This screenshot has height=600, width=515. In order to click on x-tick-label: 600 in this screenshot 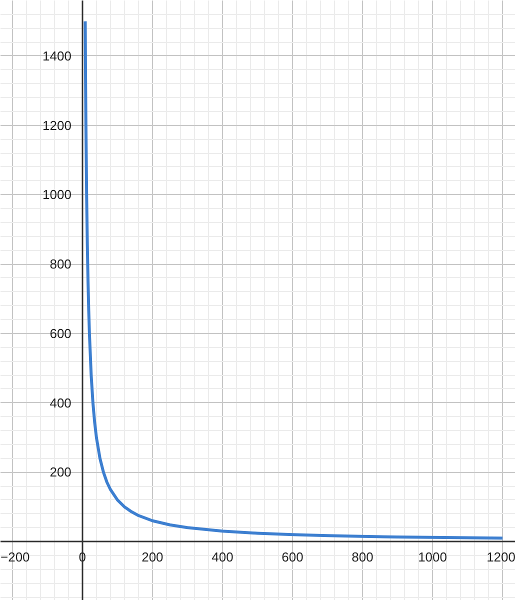, I will do `click(293, 557)`.